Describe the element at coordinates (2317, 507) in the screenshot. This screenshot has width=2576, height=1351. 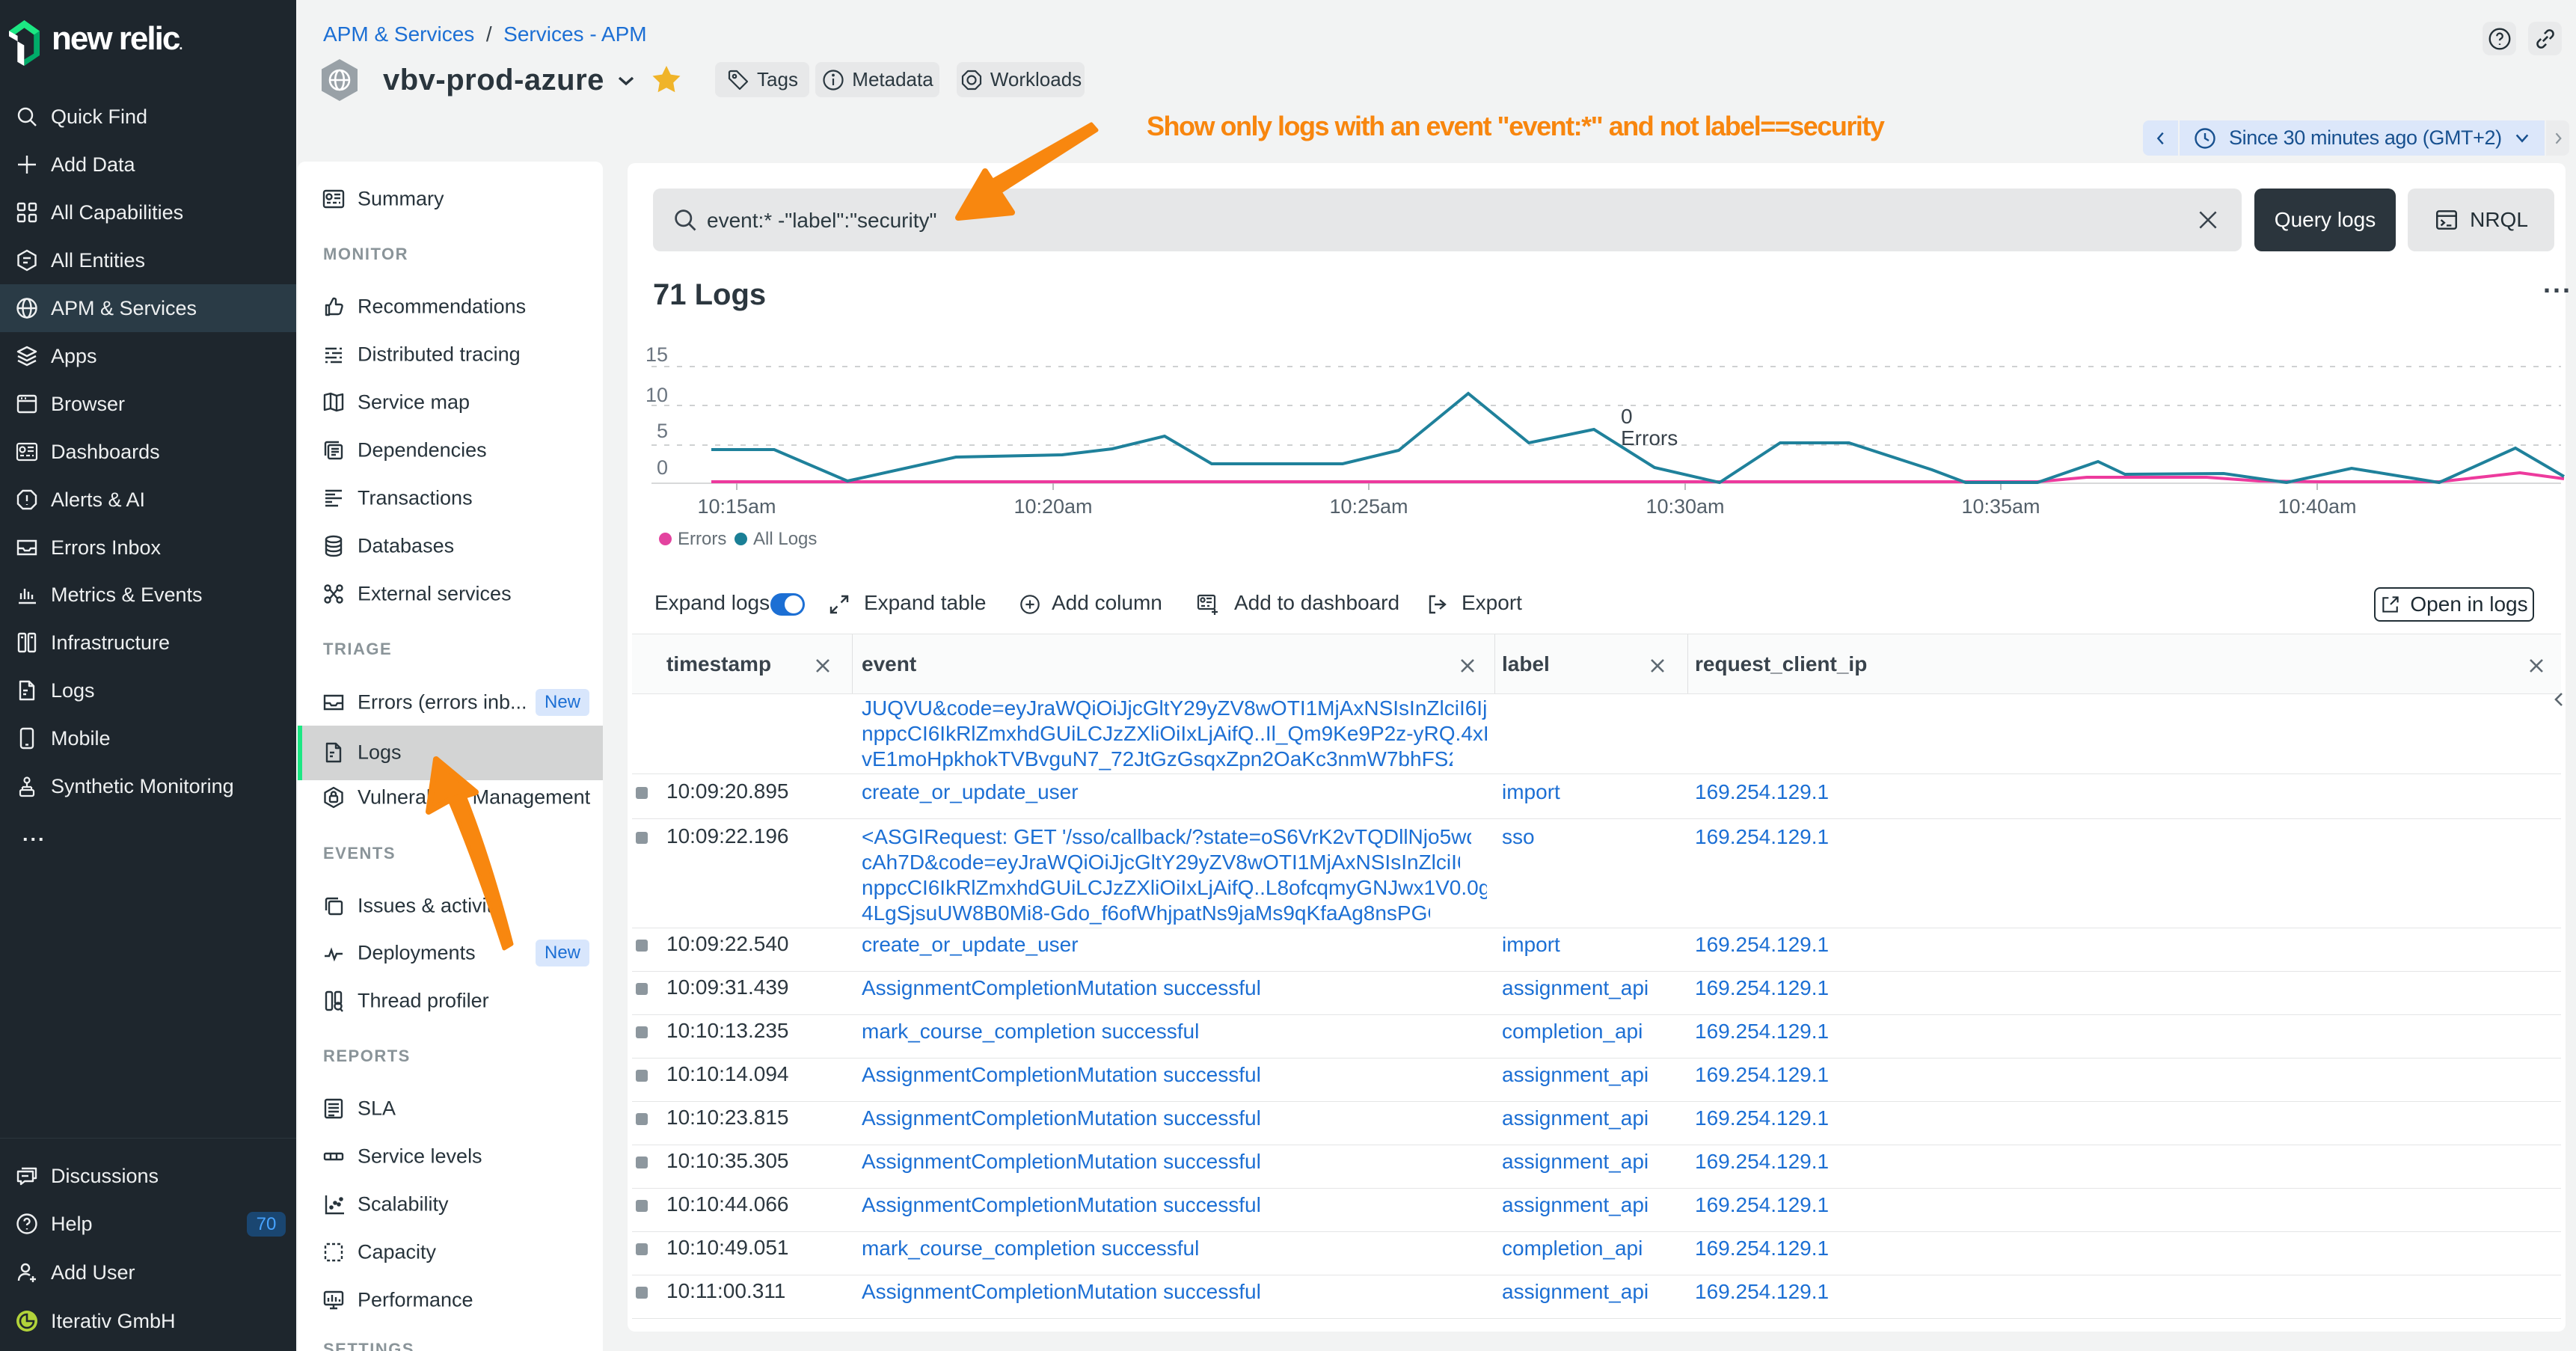
I see `svg-text: 10:40am` at that location.